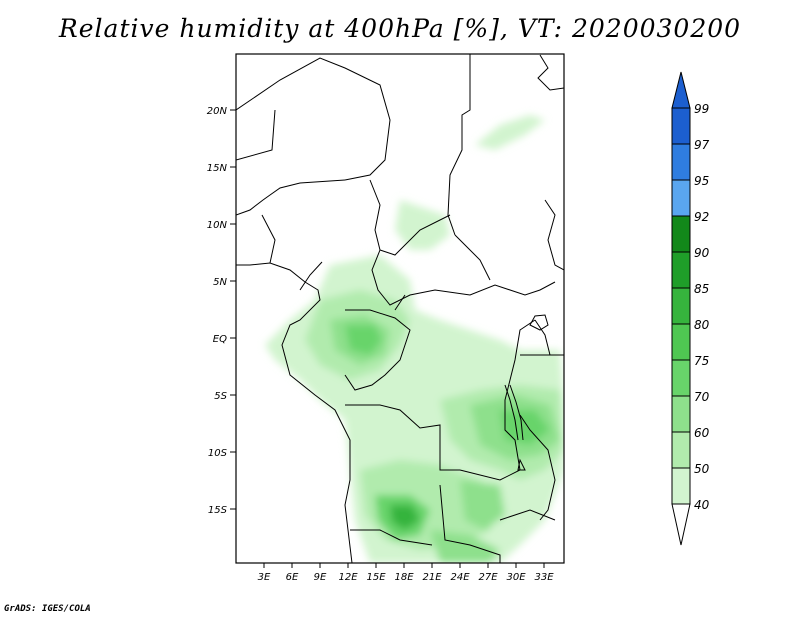 The width and height of the screenshot is (800, 618). What do you see at coordinates (701, 181) in the screenshot?
I see `colorbar-label: 95` at bounding box center [701, 181].